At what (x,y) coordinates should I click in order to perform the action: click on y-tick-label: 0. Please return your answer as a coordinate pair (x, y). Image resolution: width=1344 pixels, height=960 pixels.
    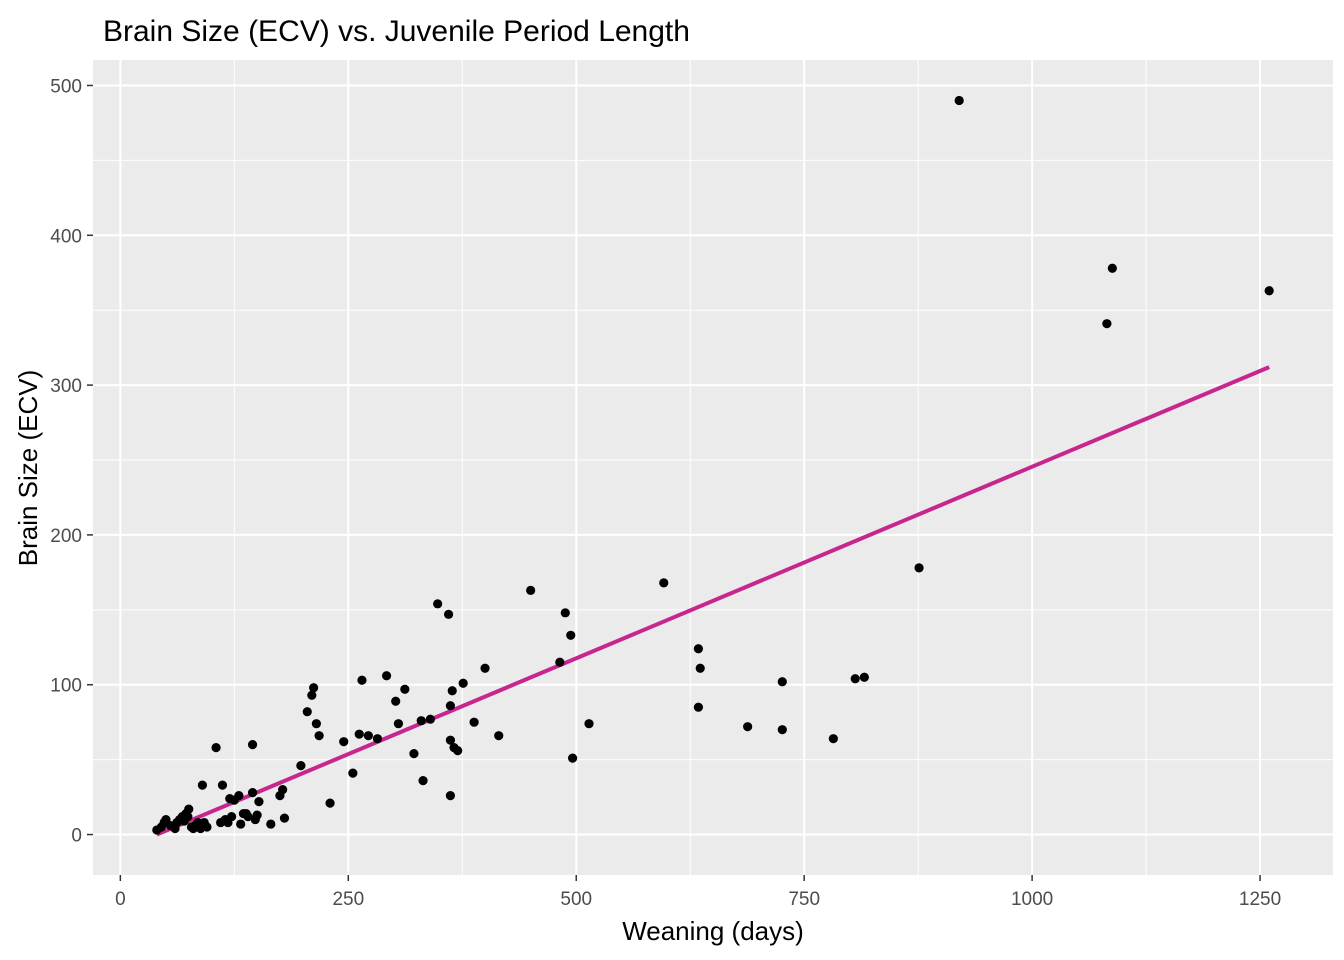
    Looking at the image, I should click on (76, 836).